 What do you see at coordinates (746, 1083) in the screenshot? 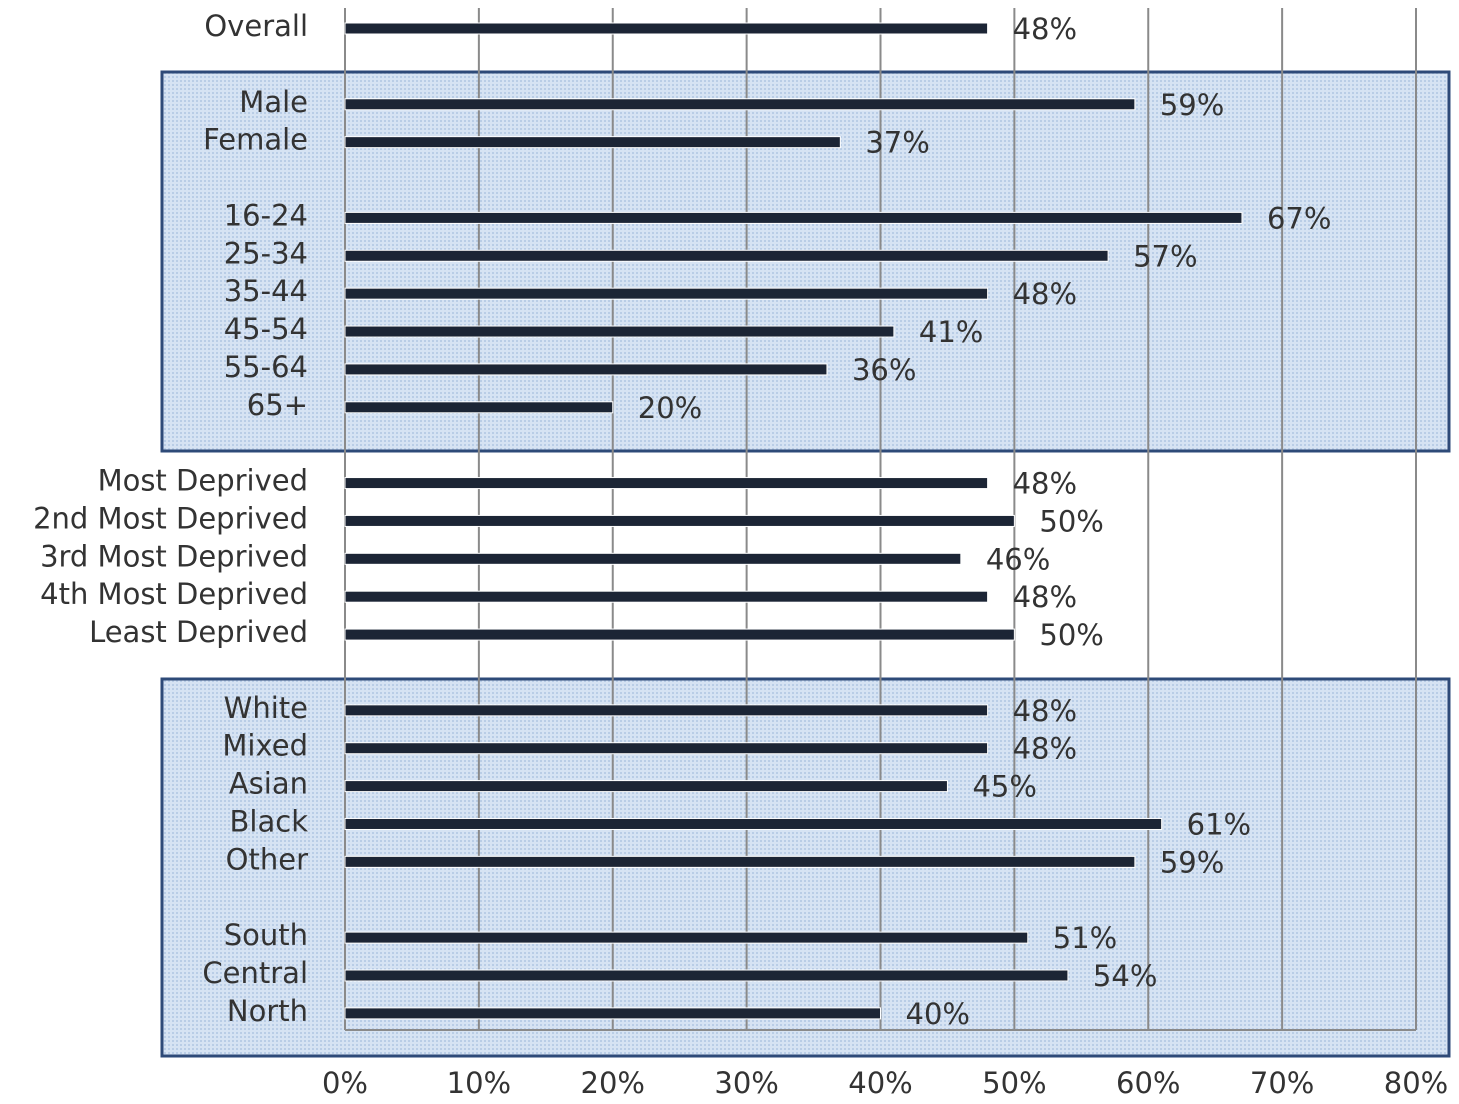
I see `x-tick-label: 30%` at bounding box center [746, 1083].